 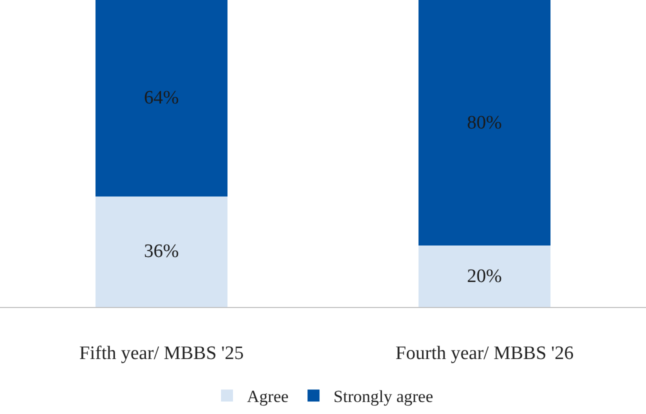 What do you see at coordinates (484, 353) in the screenshot?
I see `x-tick-label: Fourth year/ MBBS '26` at bounding box center [484, 353].